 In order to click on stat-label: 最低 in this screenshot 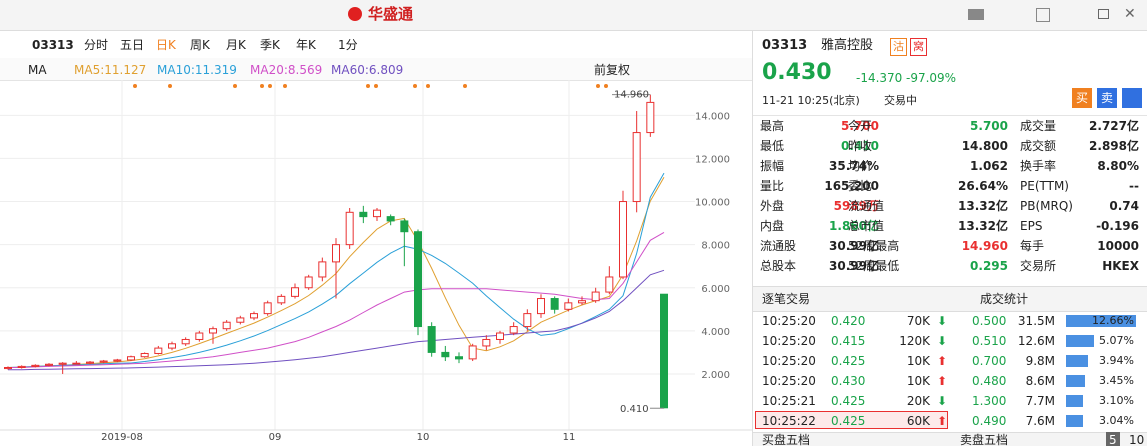, I will do `click(772, 146)`.